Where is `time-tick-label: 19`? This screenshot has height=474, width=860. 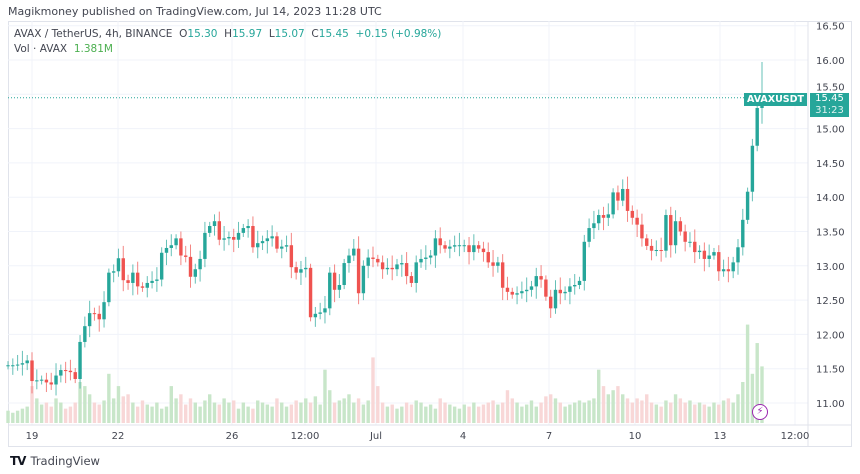 time-tick-label: 19 is located at coordinates (32, 436).